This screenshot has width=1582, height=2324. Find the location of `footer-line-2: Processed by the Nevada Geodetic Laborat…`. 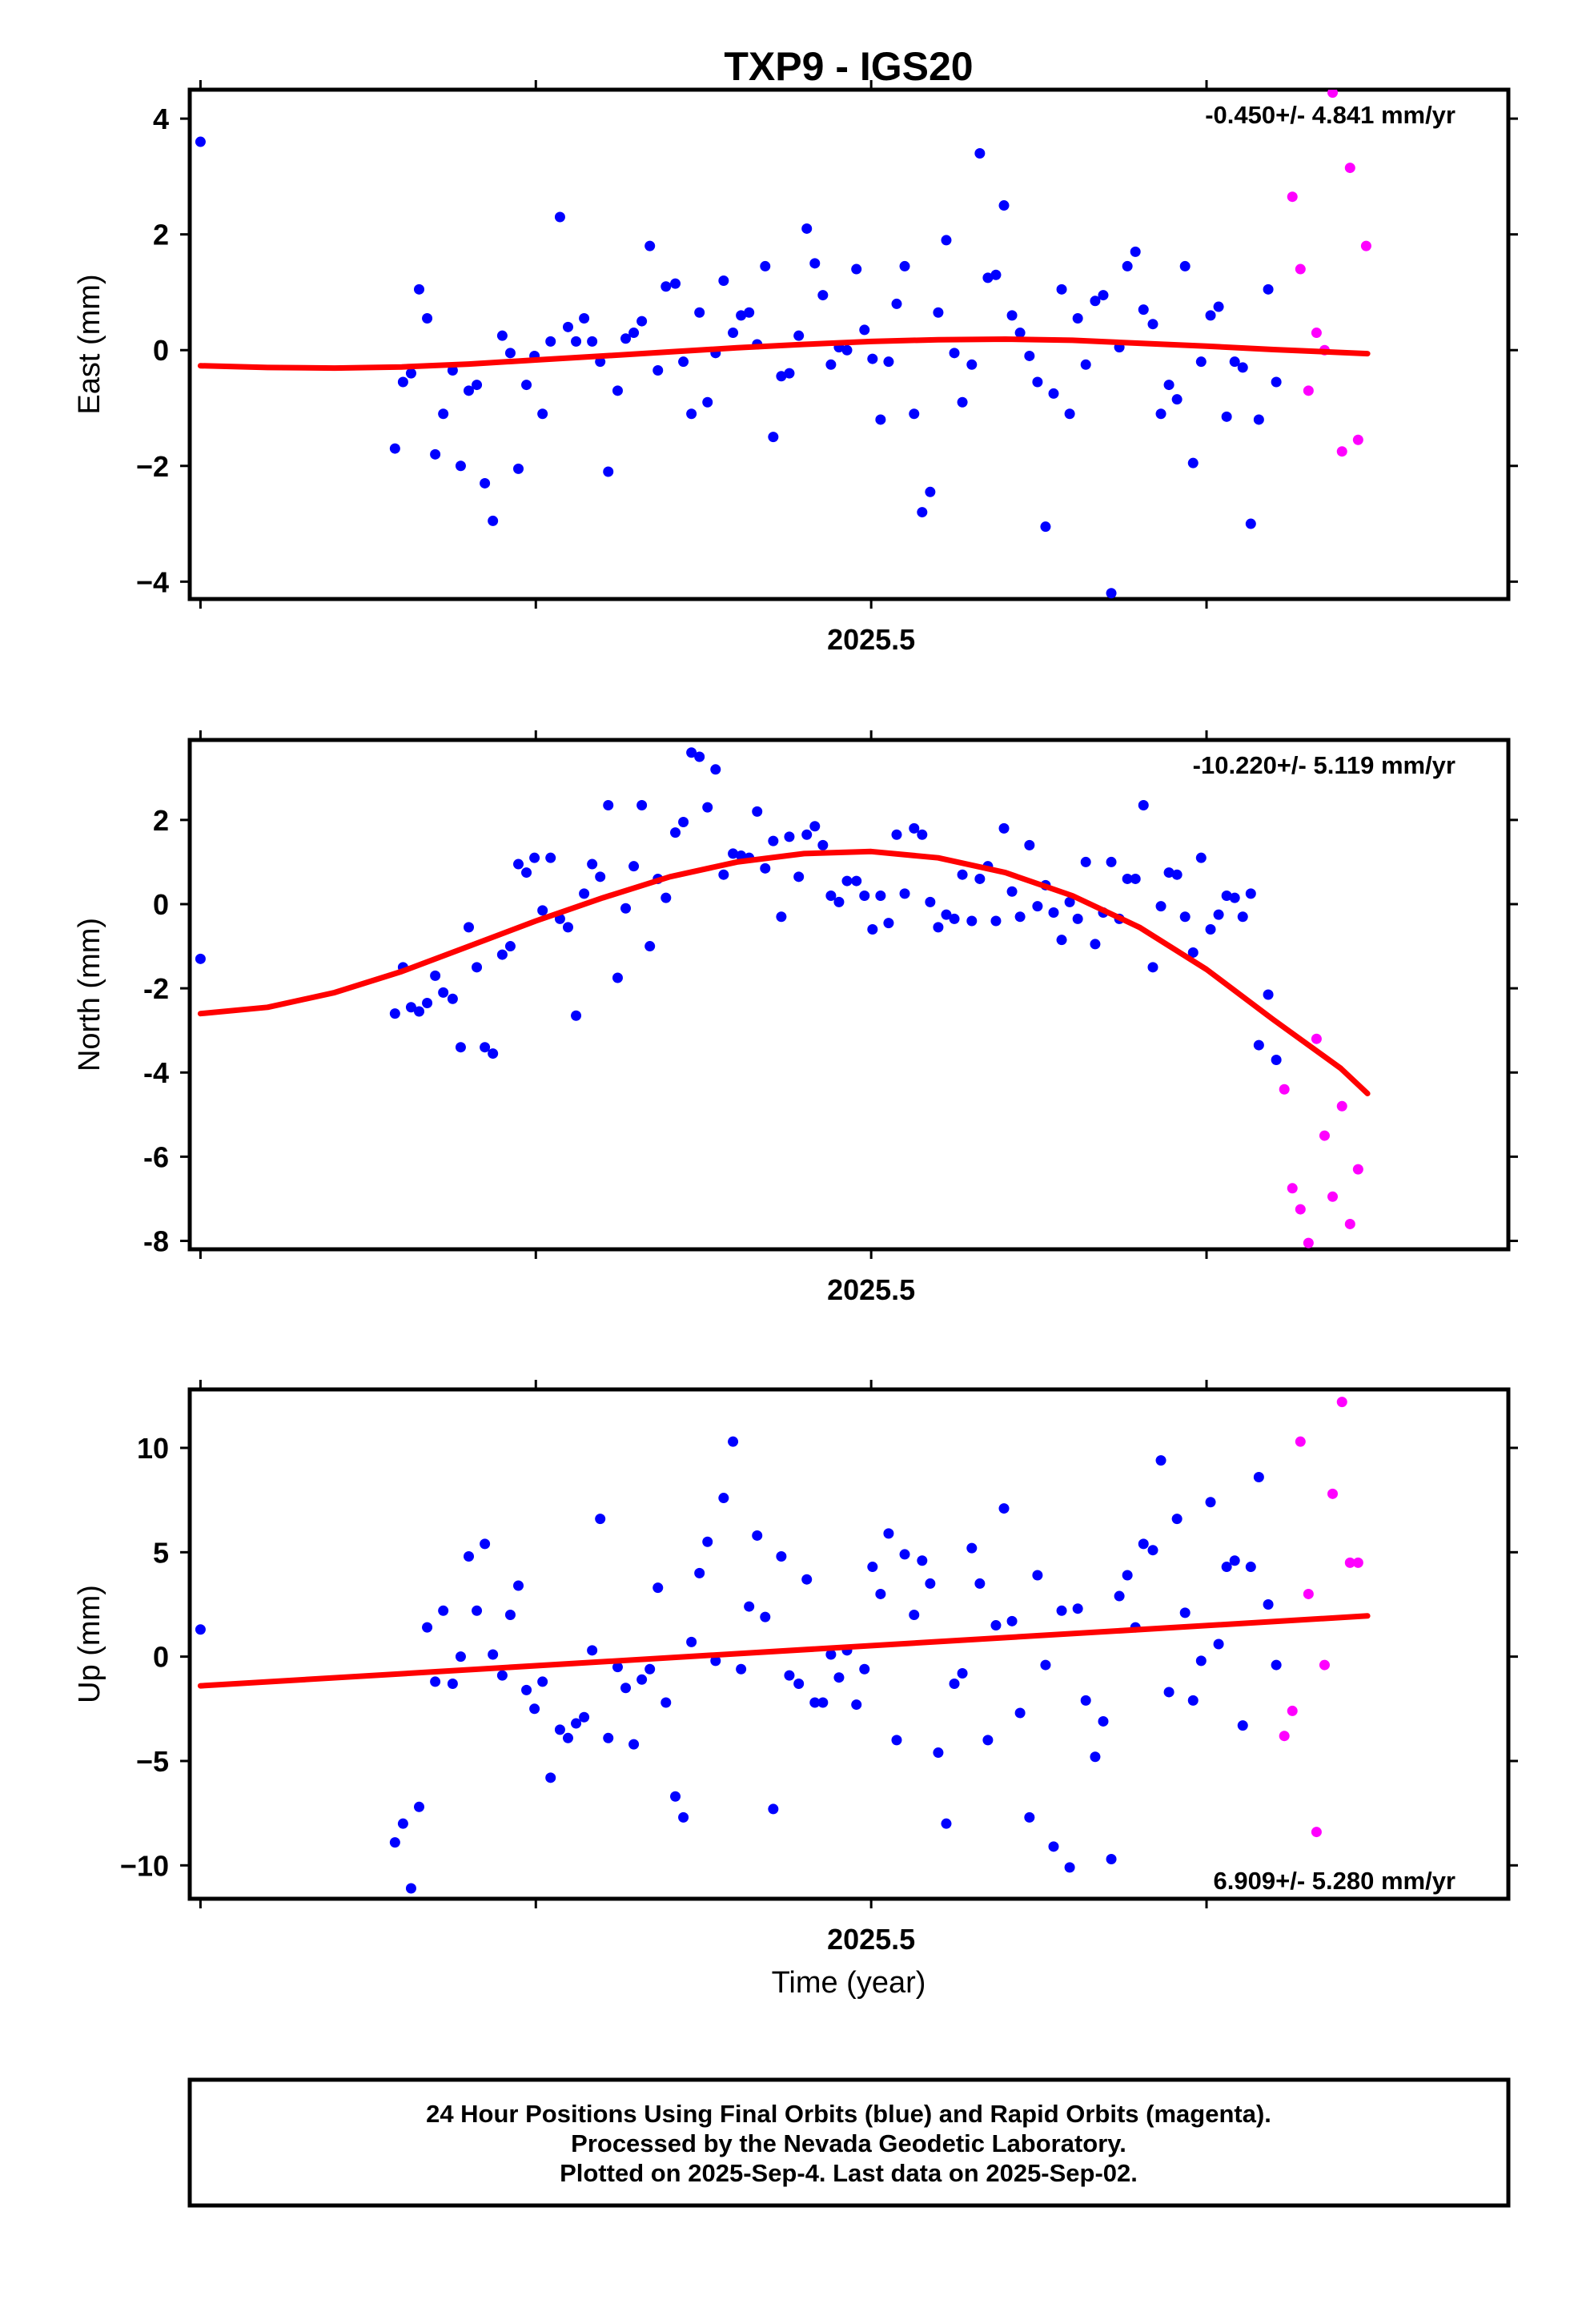

footer-line-2: Processed by the Nevada Geodetic Laborat… is located at coordinates (848, 2143).